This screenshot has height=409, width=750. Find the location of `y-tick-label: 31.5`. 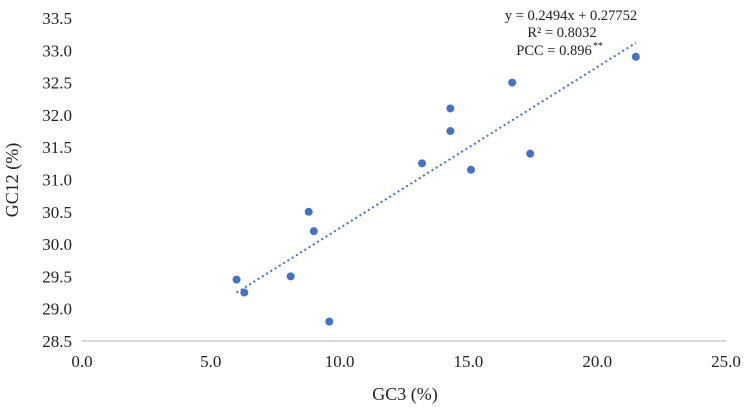

y-tick-label: 31.5 is located at coordinates (57, 147).